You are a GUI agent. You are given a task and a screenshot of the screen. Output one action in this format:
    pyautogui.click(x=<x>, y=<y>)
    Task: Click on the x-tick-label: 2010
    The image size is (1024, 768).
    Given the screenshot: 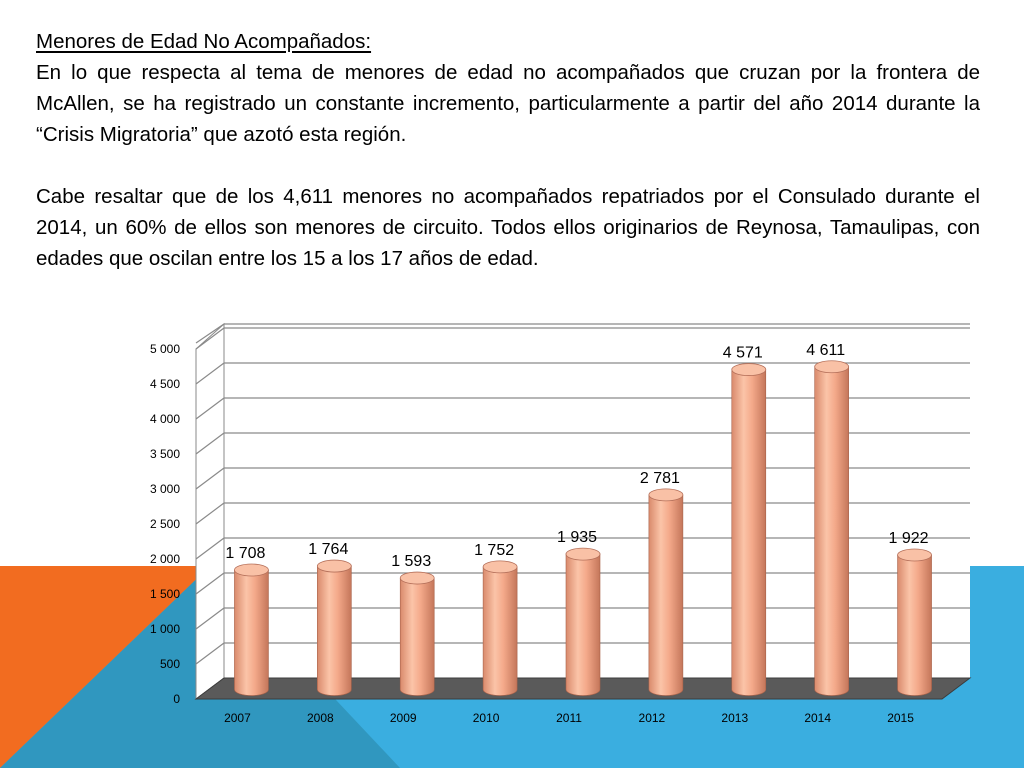 What is the action you would take?
    pyautogui.click(x=486, y=718)
    